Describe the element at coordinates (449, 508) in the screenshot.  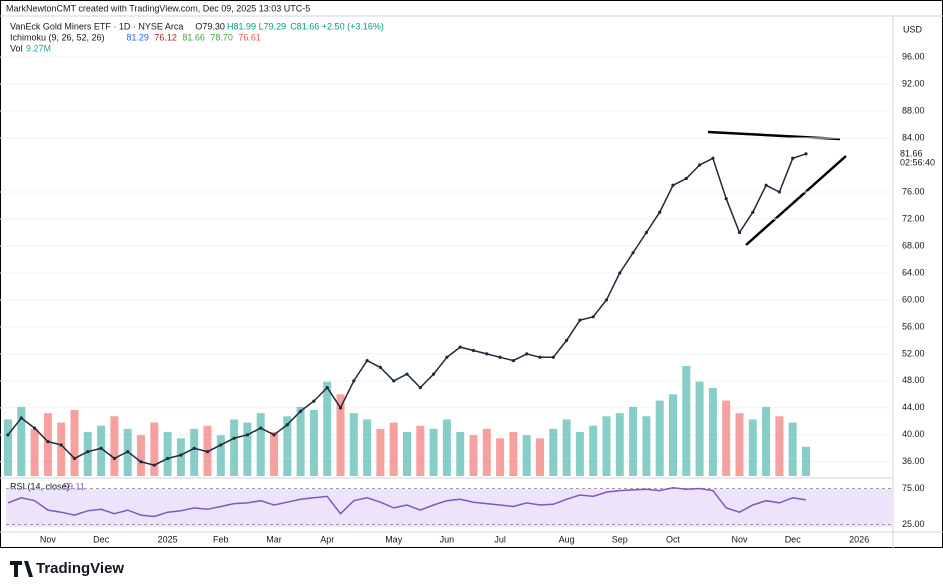
I see `rsi-band` at that location.